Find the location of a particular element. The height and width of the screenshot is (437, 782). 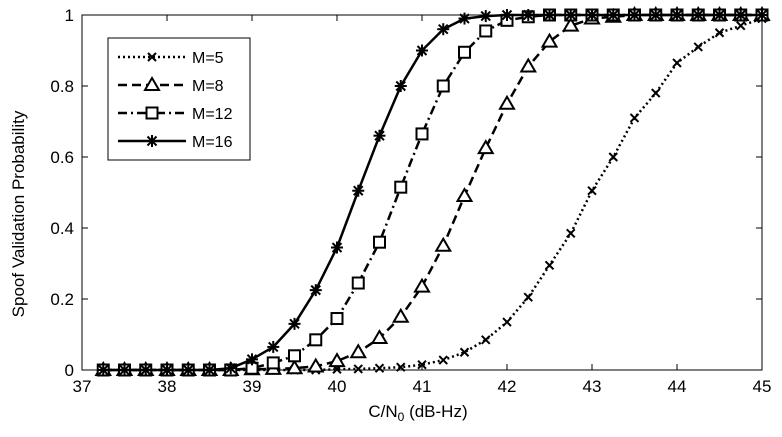

x-tick-label: 37 is located at coordinates (82, 386).